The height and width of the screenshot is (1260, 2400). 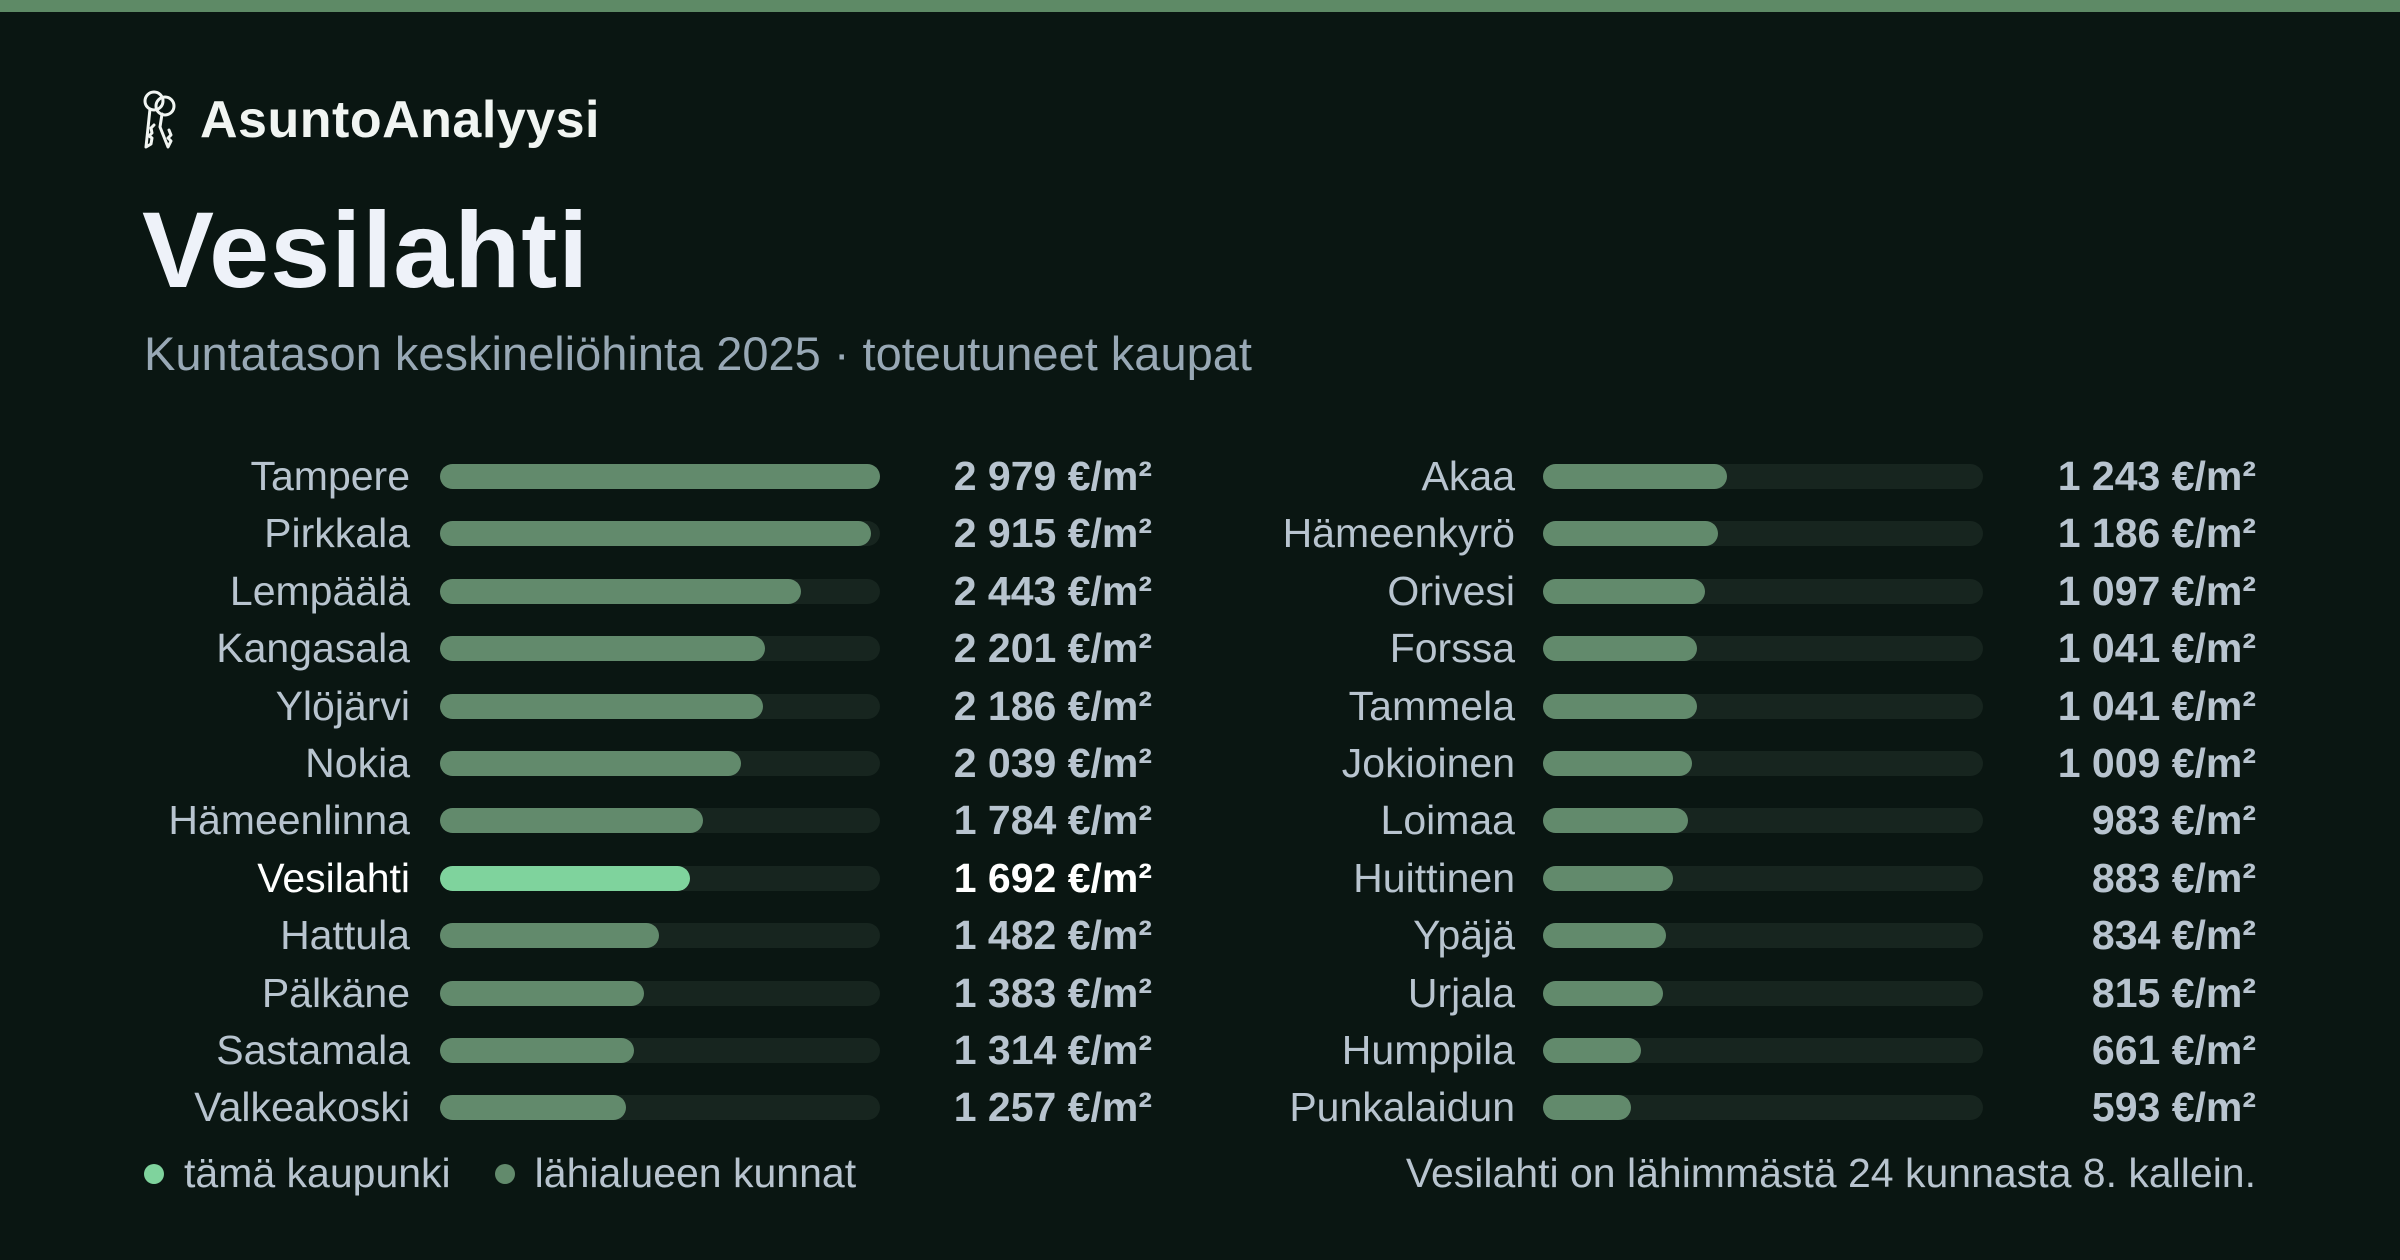 I want to click on chart-row: Orivesi 1 097 €/m², so click(x=1200, y=591).